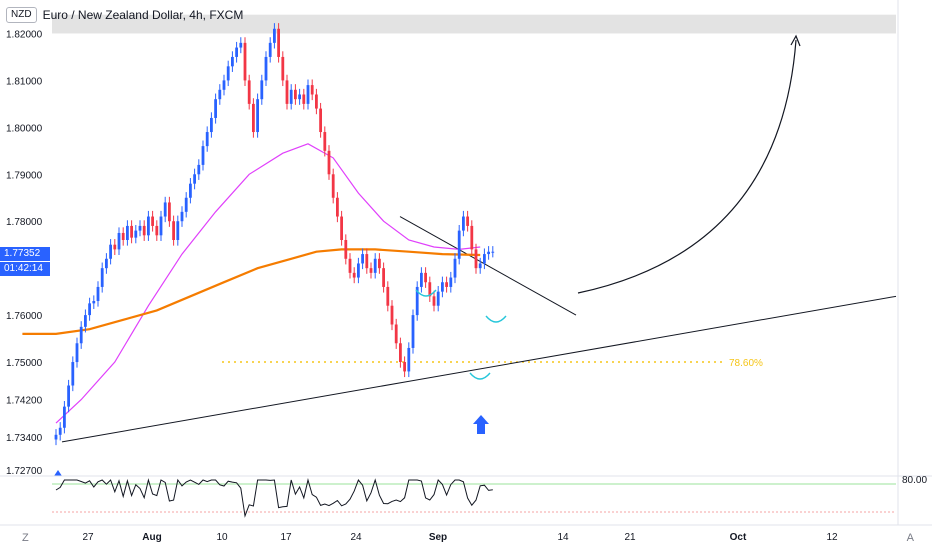 This screenshot has height=555, width=932. Describe the element at coordinates (474, 24) in the screenshot. I see `resistance-zone` at that location.